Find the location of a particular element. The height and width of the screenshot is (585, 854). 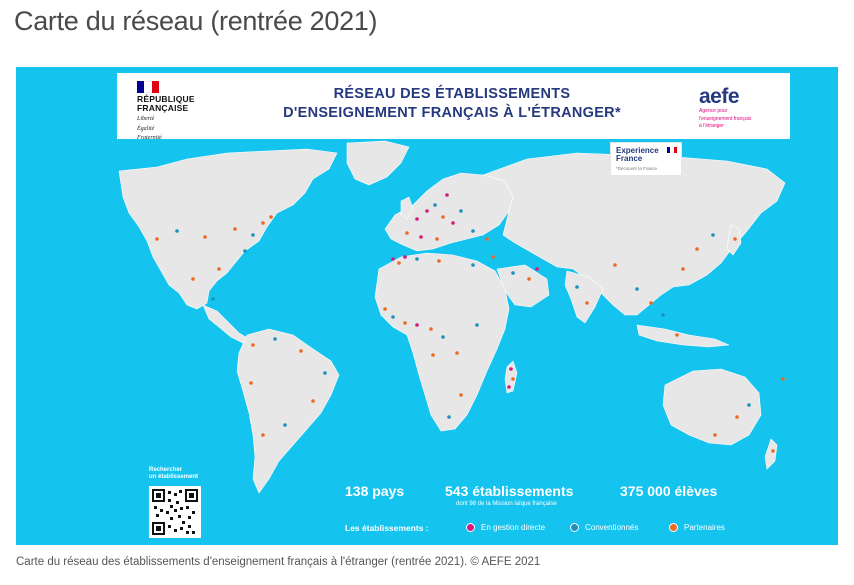

madagascar-landmass is located at coordinates (511, 377).